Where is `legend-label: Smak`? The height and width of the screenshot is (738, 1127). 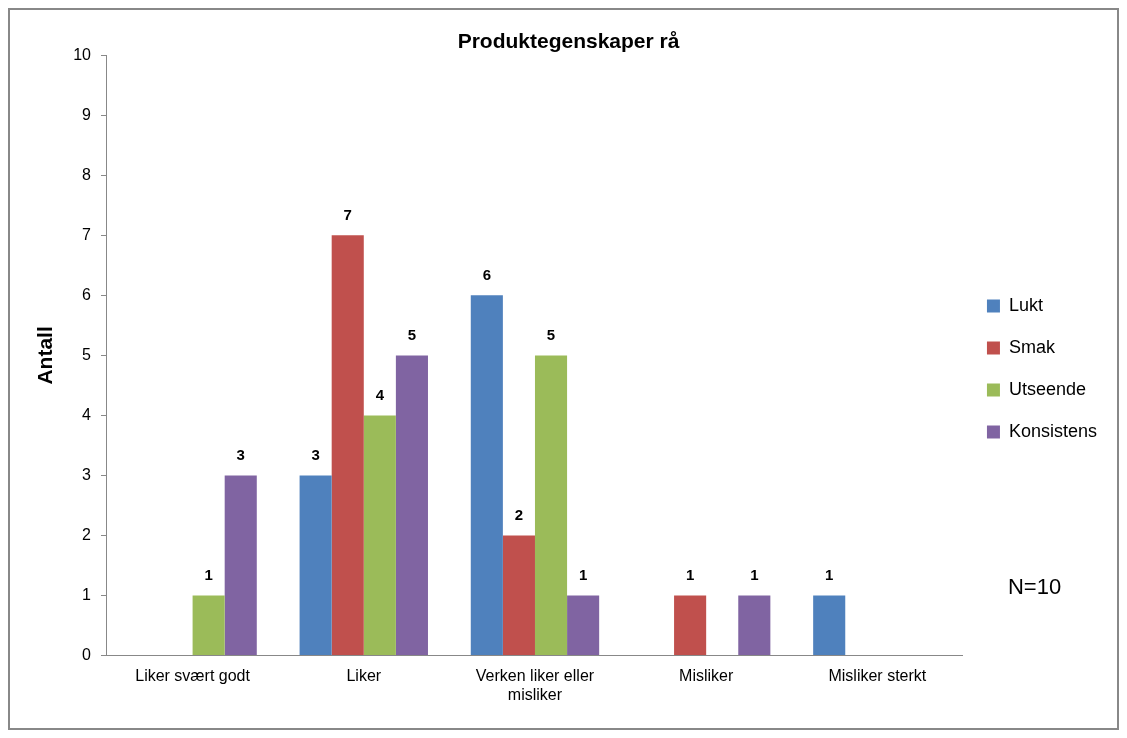 legend-label: Smak is located at coordinates (1032, 346).